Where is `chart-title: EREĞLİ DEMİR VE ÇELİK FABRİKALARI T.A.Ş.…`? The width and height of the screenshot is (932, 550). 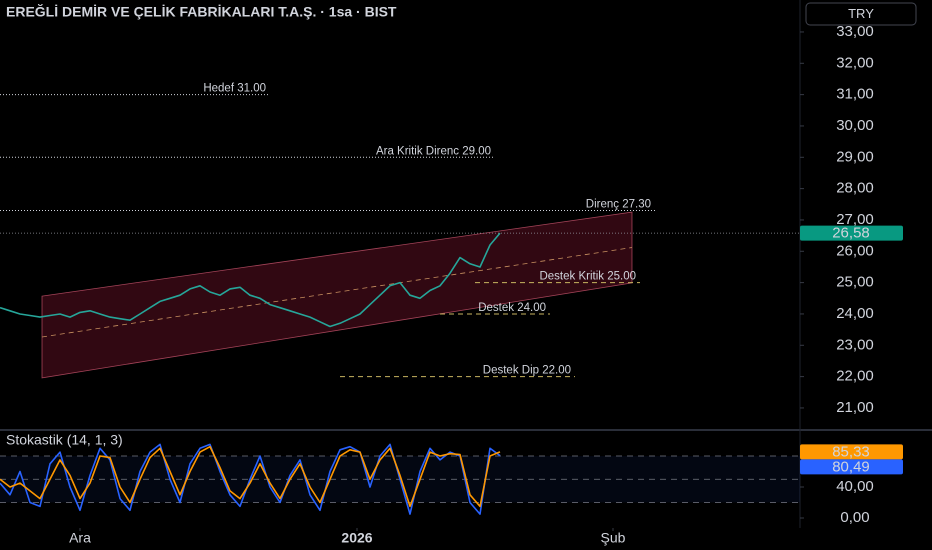
chart-title: EREĞLİ DEMİR VE ÇELİK FABRİKALARI T.A.Ş.… is located at coordinates (201, 11).